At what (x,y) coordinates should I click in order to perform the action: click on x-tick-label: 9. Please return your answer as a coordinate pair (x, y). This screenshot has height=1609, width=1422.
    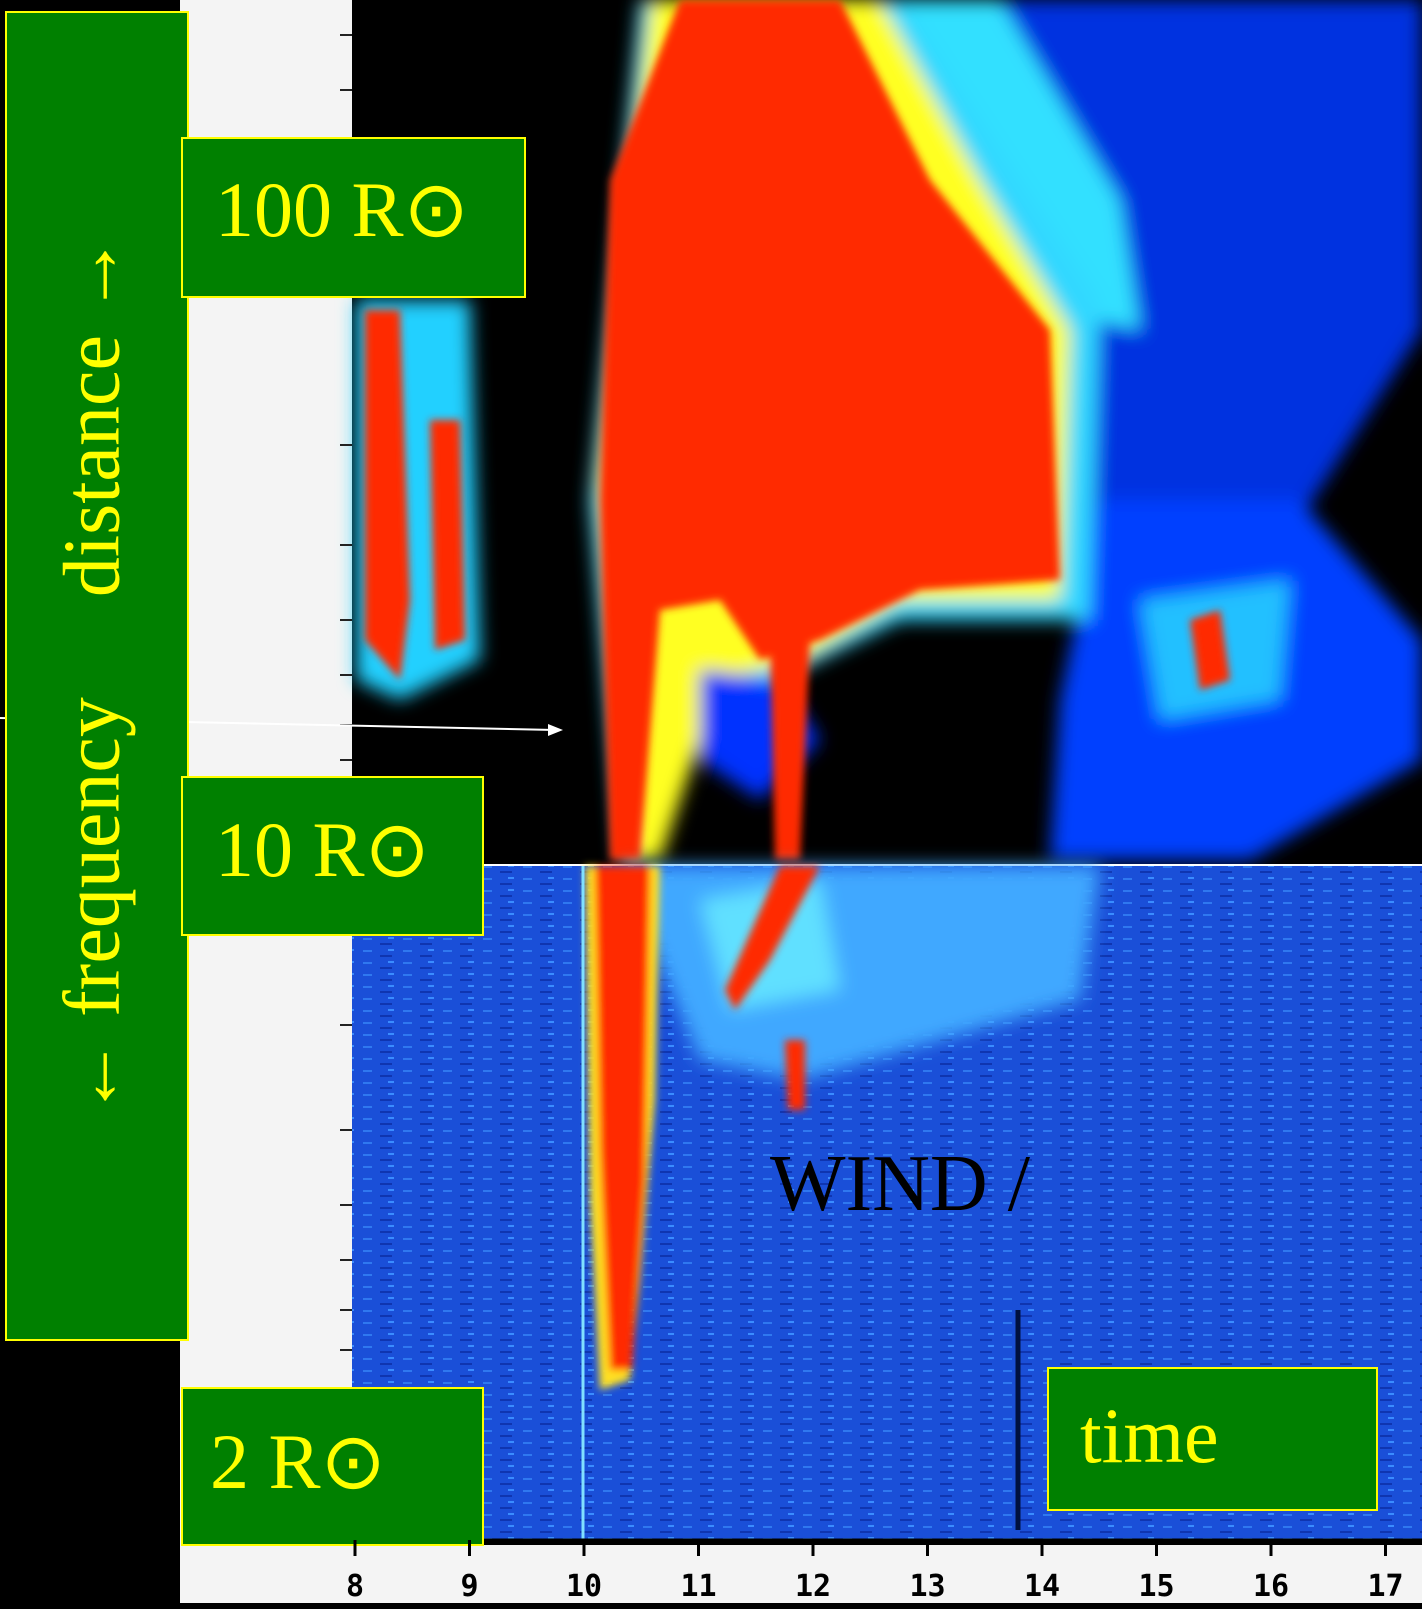
    Looking at the image, I should click on (469, 1586).